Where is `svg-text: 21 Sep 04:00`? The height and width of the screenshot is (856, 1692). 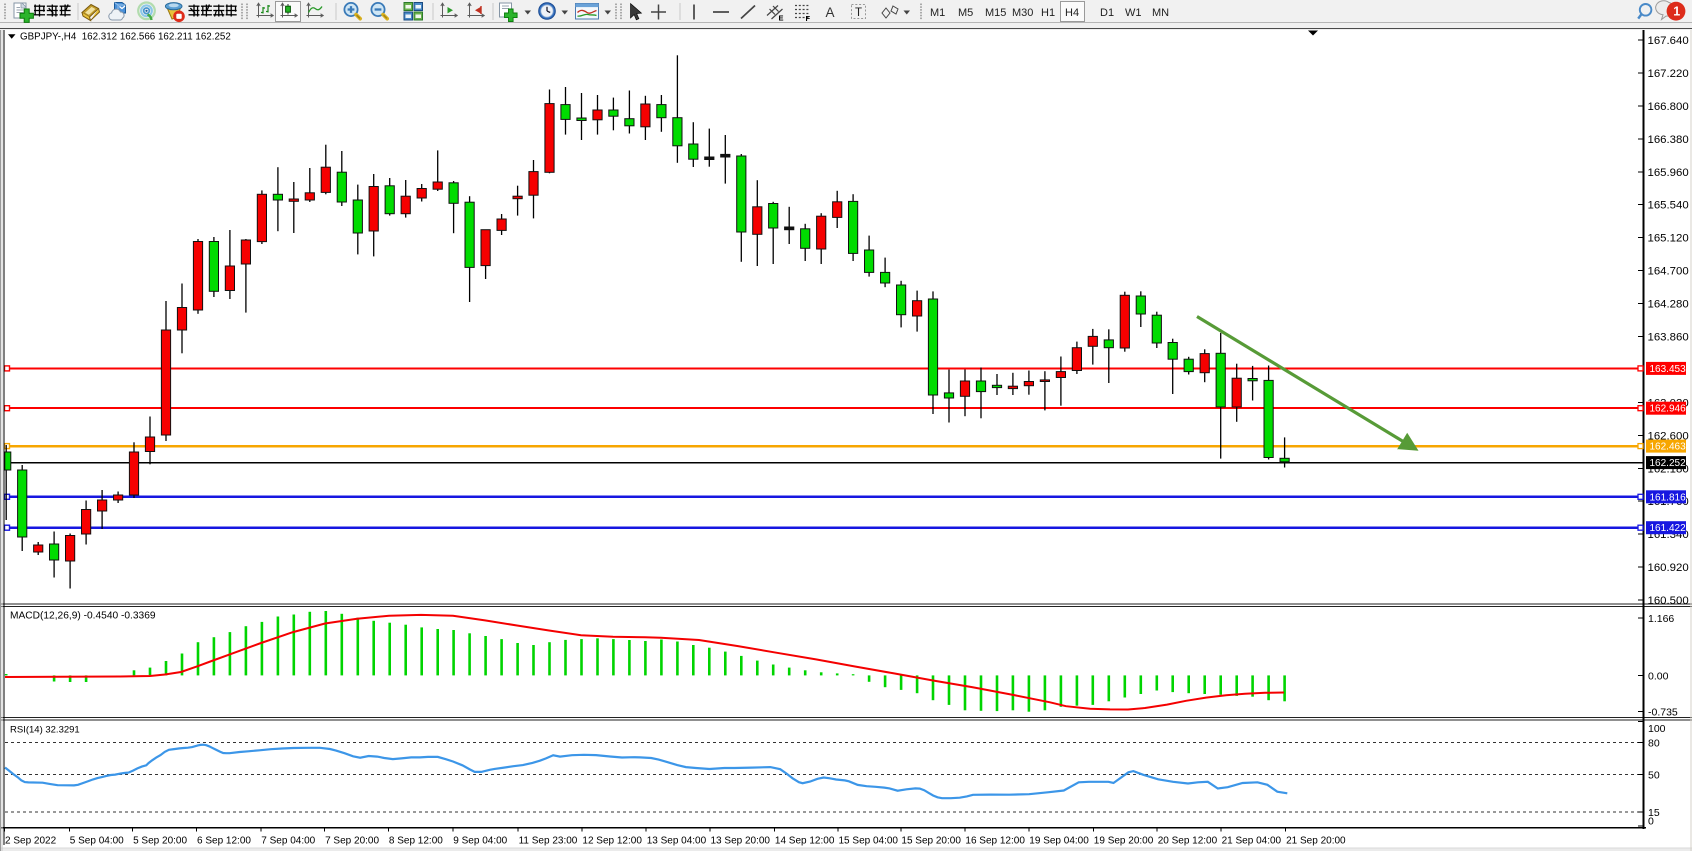
svg-text: 21 Sep 04:00 is located at coordinates (1252, 841).